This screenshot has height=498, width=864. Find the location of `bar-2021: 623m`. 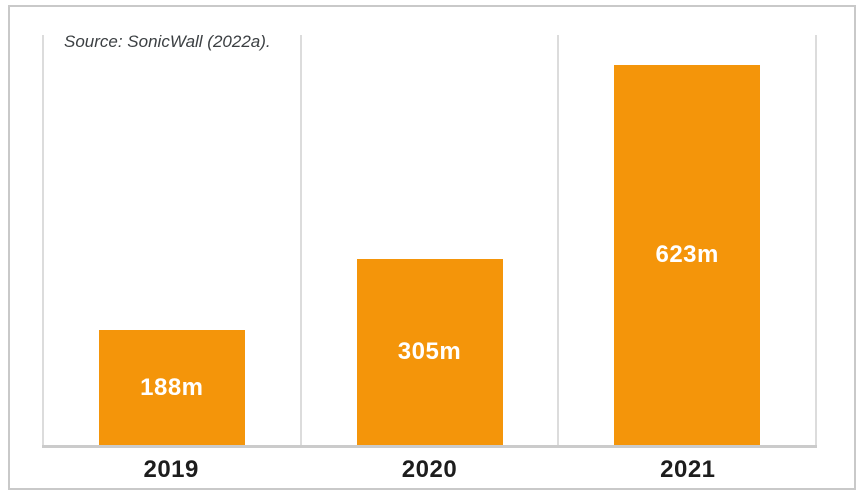

bar-2021: 623m is located at coordinates (687, 254).